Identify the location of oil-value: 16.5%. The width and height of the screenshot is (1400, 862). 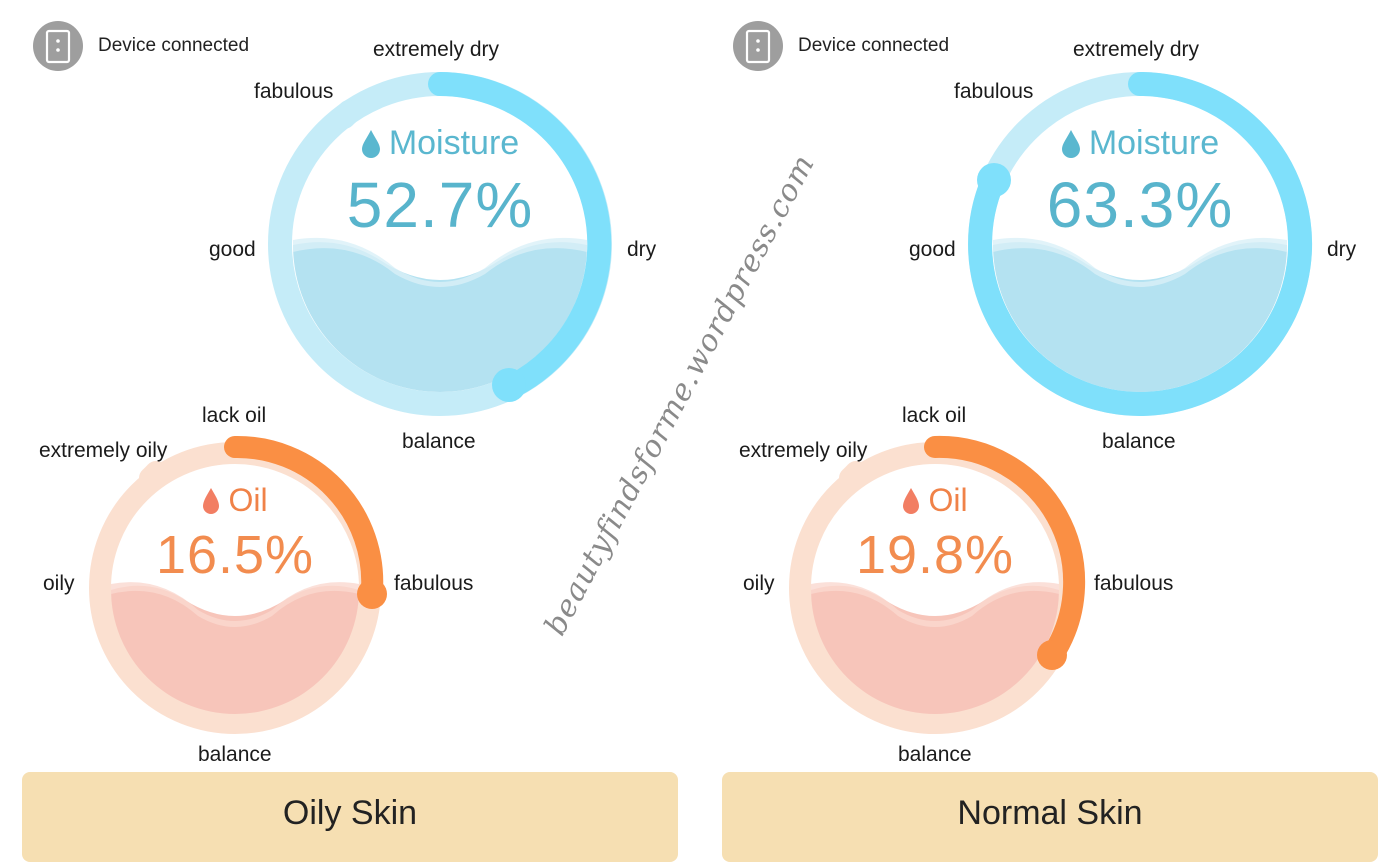
(235, 554).